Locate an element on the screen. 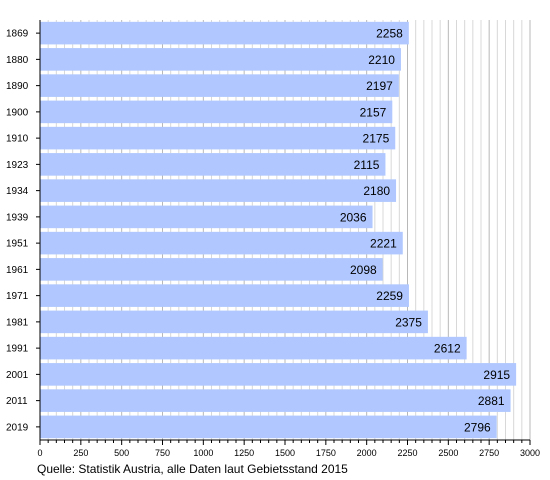 The width and height of the screenshot is (550, 480). y-tick-label: 1880 is located at coordinates (17, 60).